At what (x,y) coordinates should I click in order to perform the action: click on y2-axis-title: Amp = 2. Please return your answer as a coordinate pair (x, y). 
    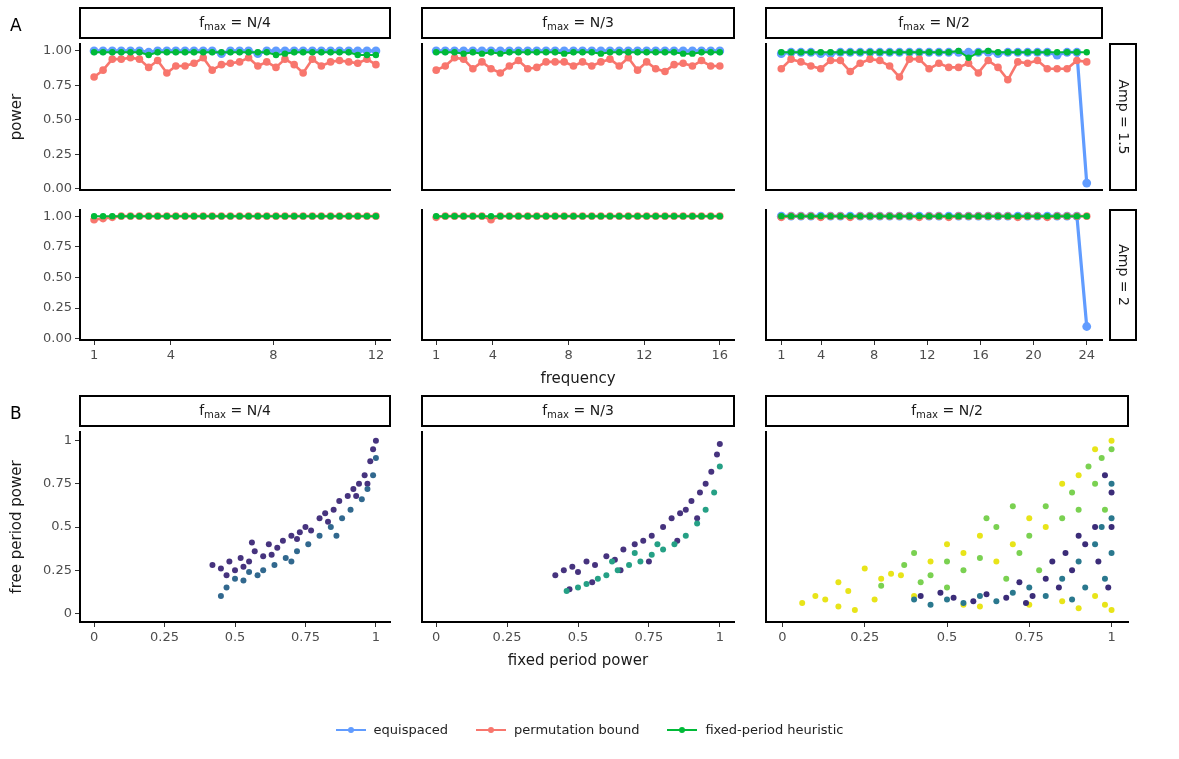
    Looking at the image, I should click on (1124, 275).